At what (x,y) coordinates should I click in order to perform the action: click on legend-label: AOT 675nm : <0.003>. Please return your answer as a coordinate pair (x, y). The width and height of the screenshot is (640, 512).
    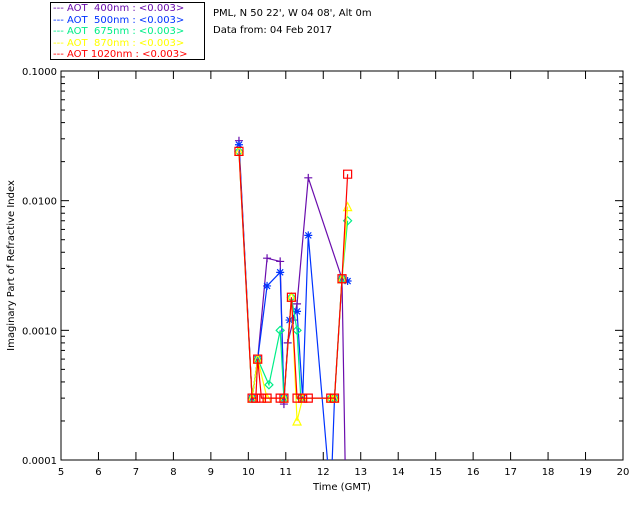
    Looking at the image, I should click on (126, 32).